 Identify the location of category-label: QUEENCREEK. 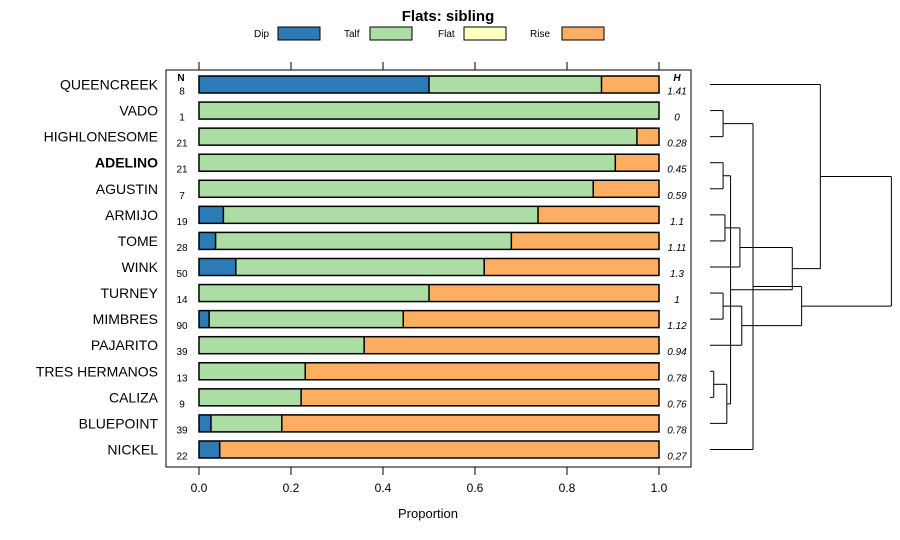
(109, 85).